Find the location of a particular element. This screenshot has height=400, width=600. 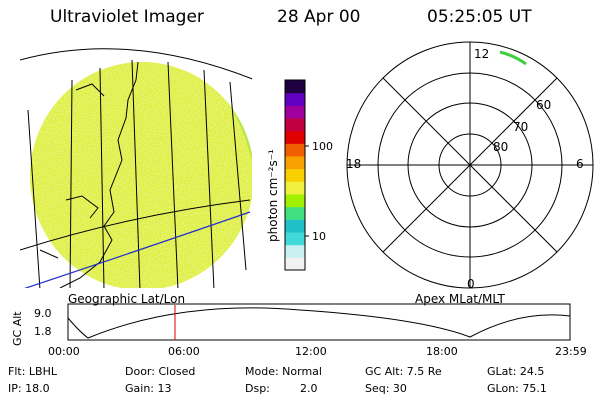

info-flt: Flt: LBHL is located at coordinates (32, 371).